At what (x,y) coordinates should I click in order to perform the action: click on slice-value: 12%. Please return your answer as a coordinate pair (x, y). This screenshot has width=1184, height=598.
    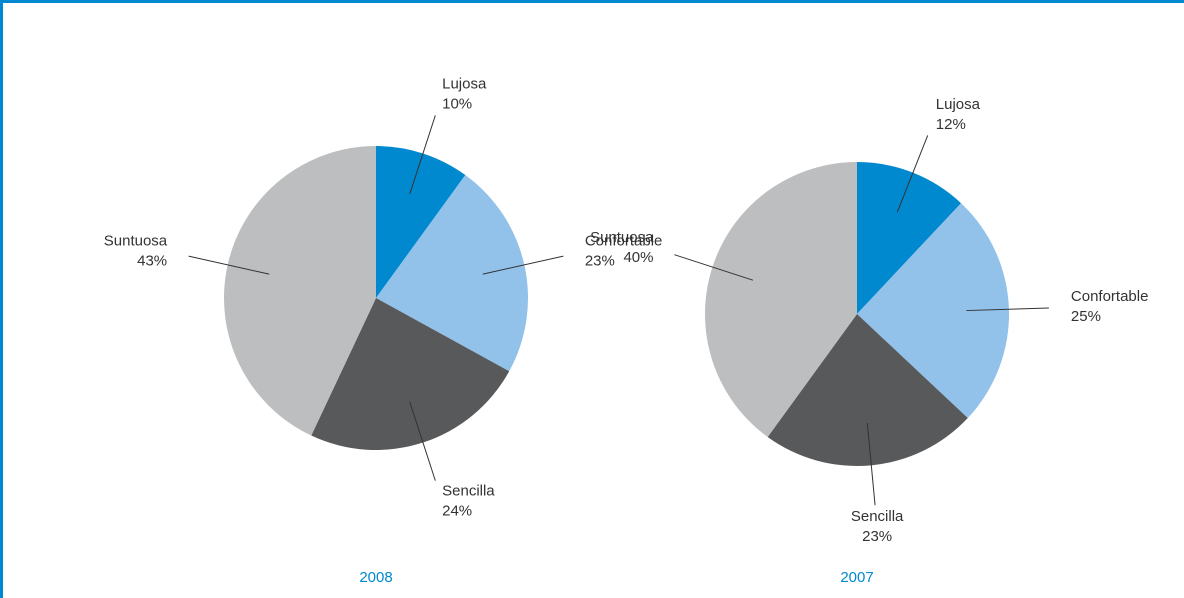
    Looking at the image, I should click on (951, 124).